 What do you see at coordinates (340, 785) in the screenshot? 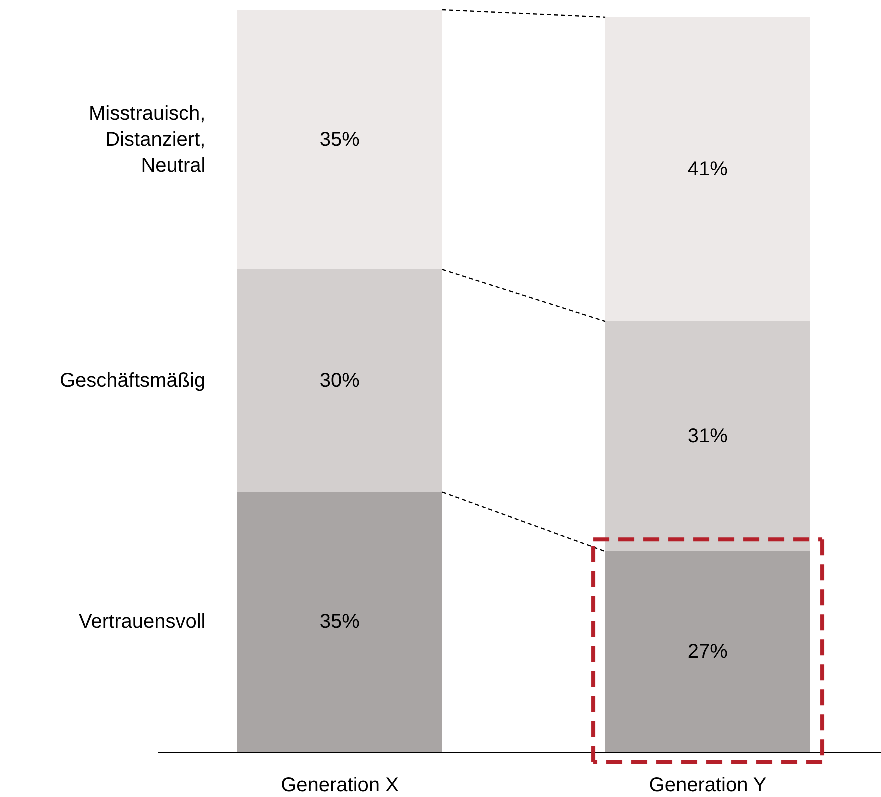
I see `x-tick-label: Generation X` at bounding box center [340, 785].